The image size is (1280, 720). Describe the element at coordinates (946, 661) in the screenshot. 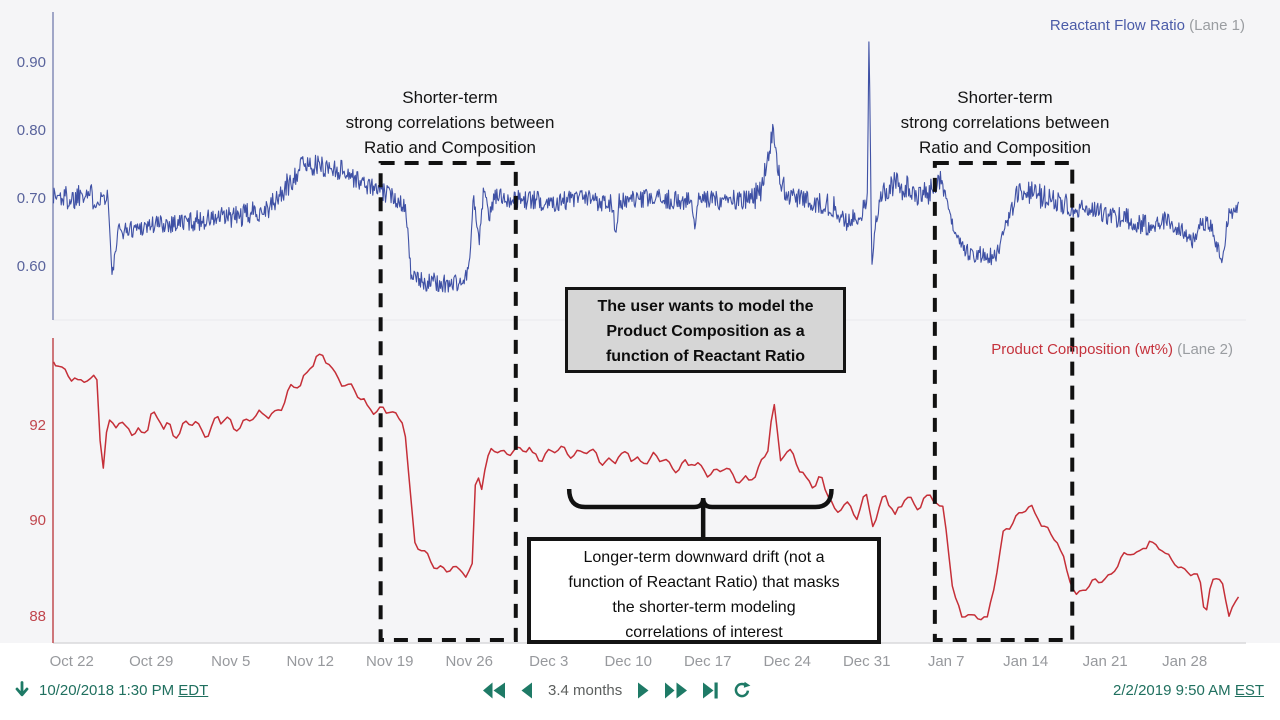

I see `x-tick-label: Jan 7` at that location.